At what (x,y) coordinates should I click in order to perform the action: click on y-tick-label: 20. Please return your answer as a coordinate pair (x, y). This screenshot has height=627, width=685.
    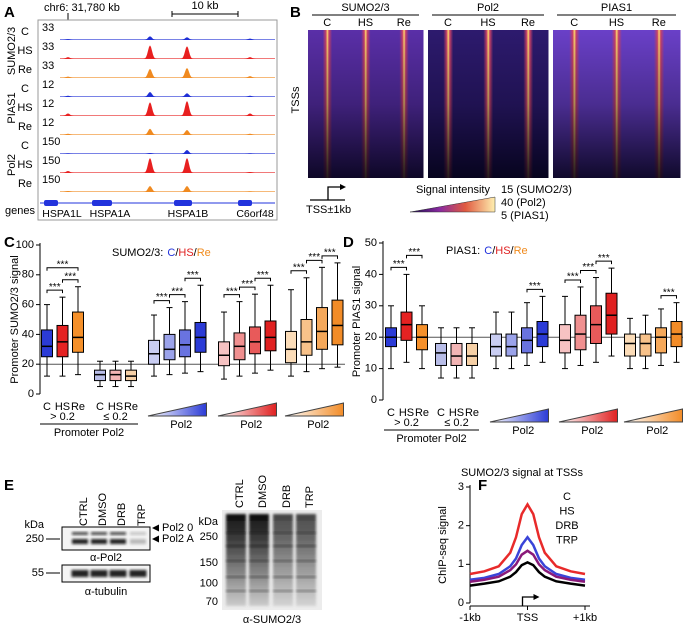
    Looking at the image, I should click on (28, 364).